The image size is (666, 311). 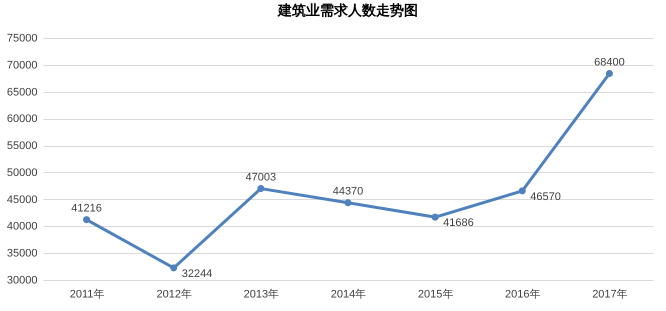 I want to click on data-label: 68400, so click(x=609, y=62).